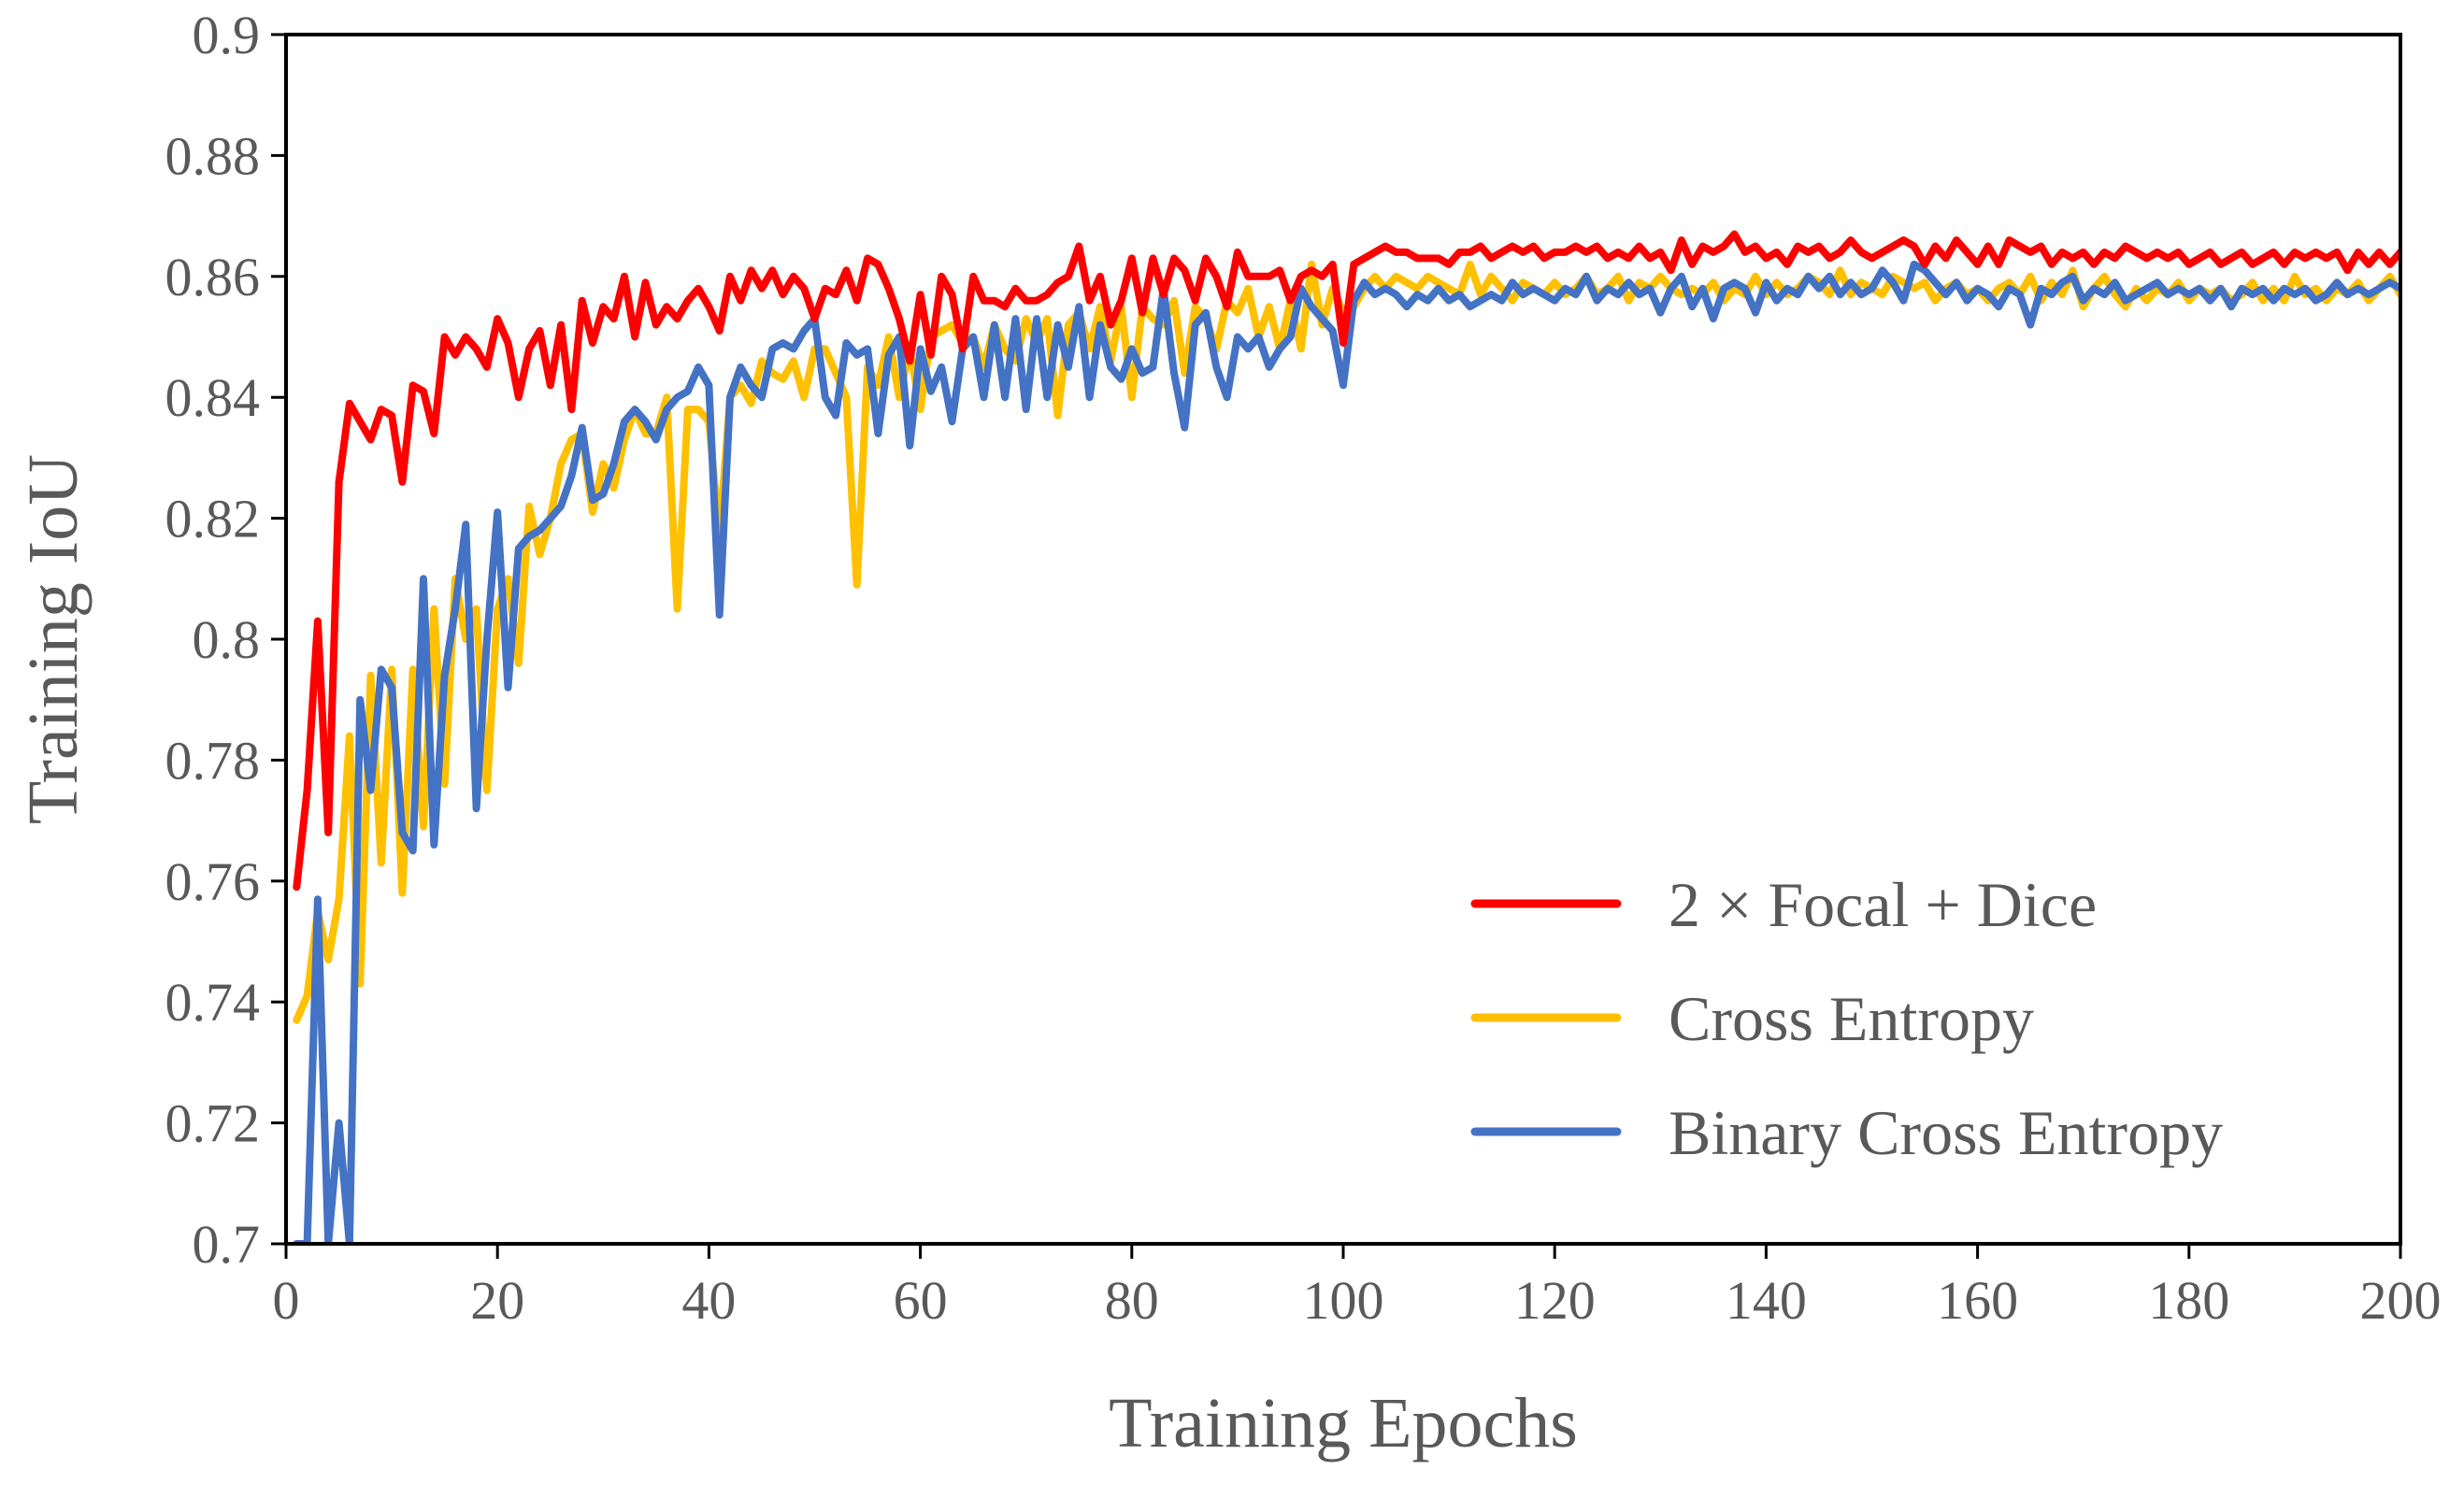 The width and height of the screenshot is (2464, 1498). I want to click on x-axis-ticks: 0 20 40 60 80 100 120 140 160 180 200, so click(1357, 1287).